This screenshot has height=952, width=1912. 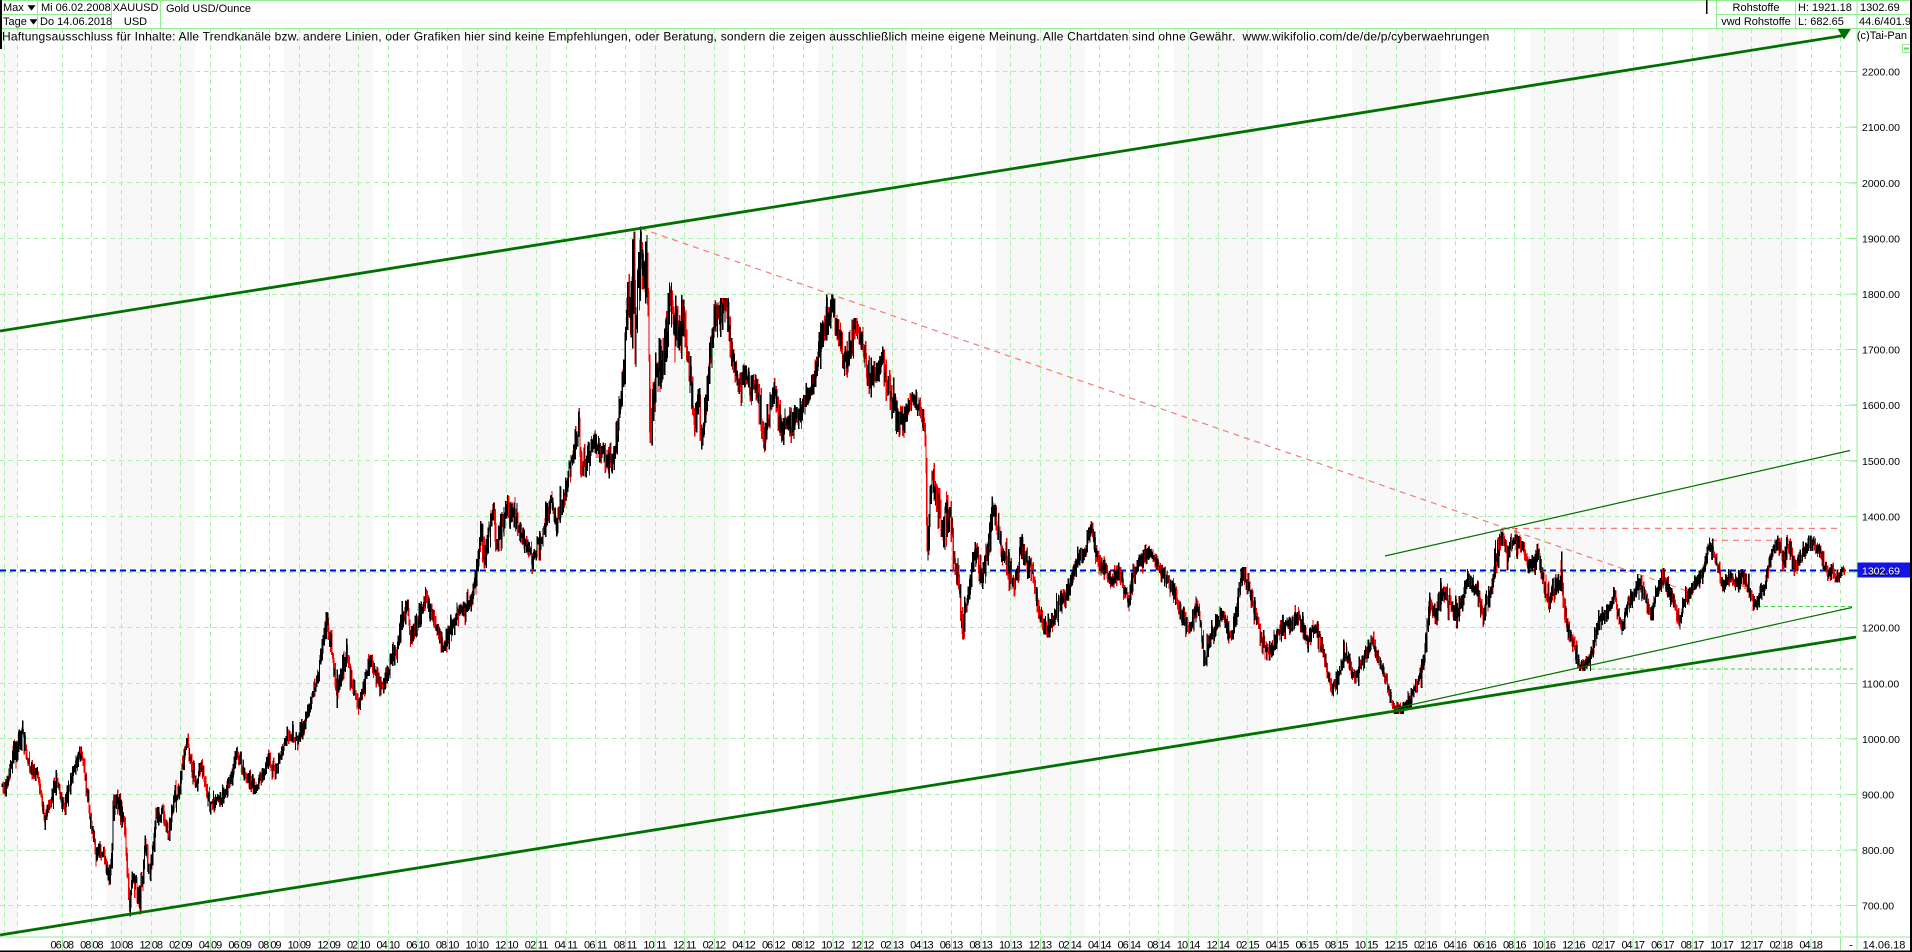 What do you see at coordinates (122, 946) in the screenshot?
I see `svg-text: 10 08` at bounding box center [122, 946].